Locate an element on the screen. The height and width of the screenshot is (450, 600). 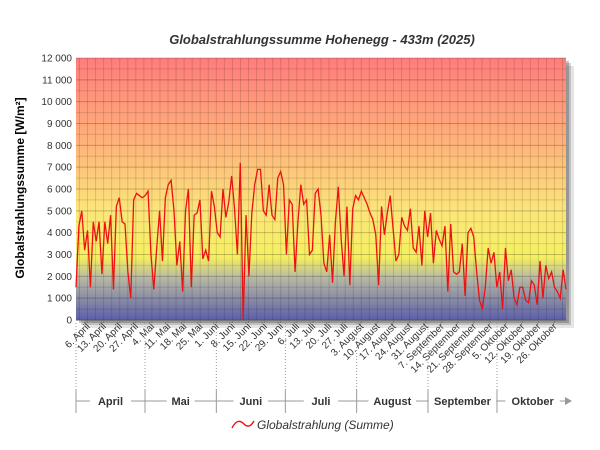
y-tick-label: 11 000 is located at coordinates (57, 80).